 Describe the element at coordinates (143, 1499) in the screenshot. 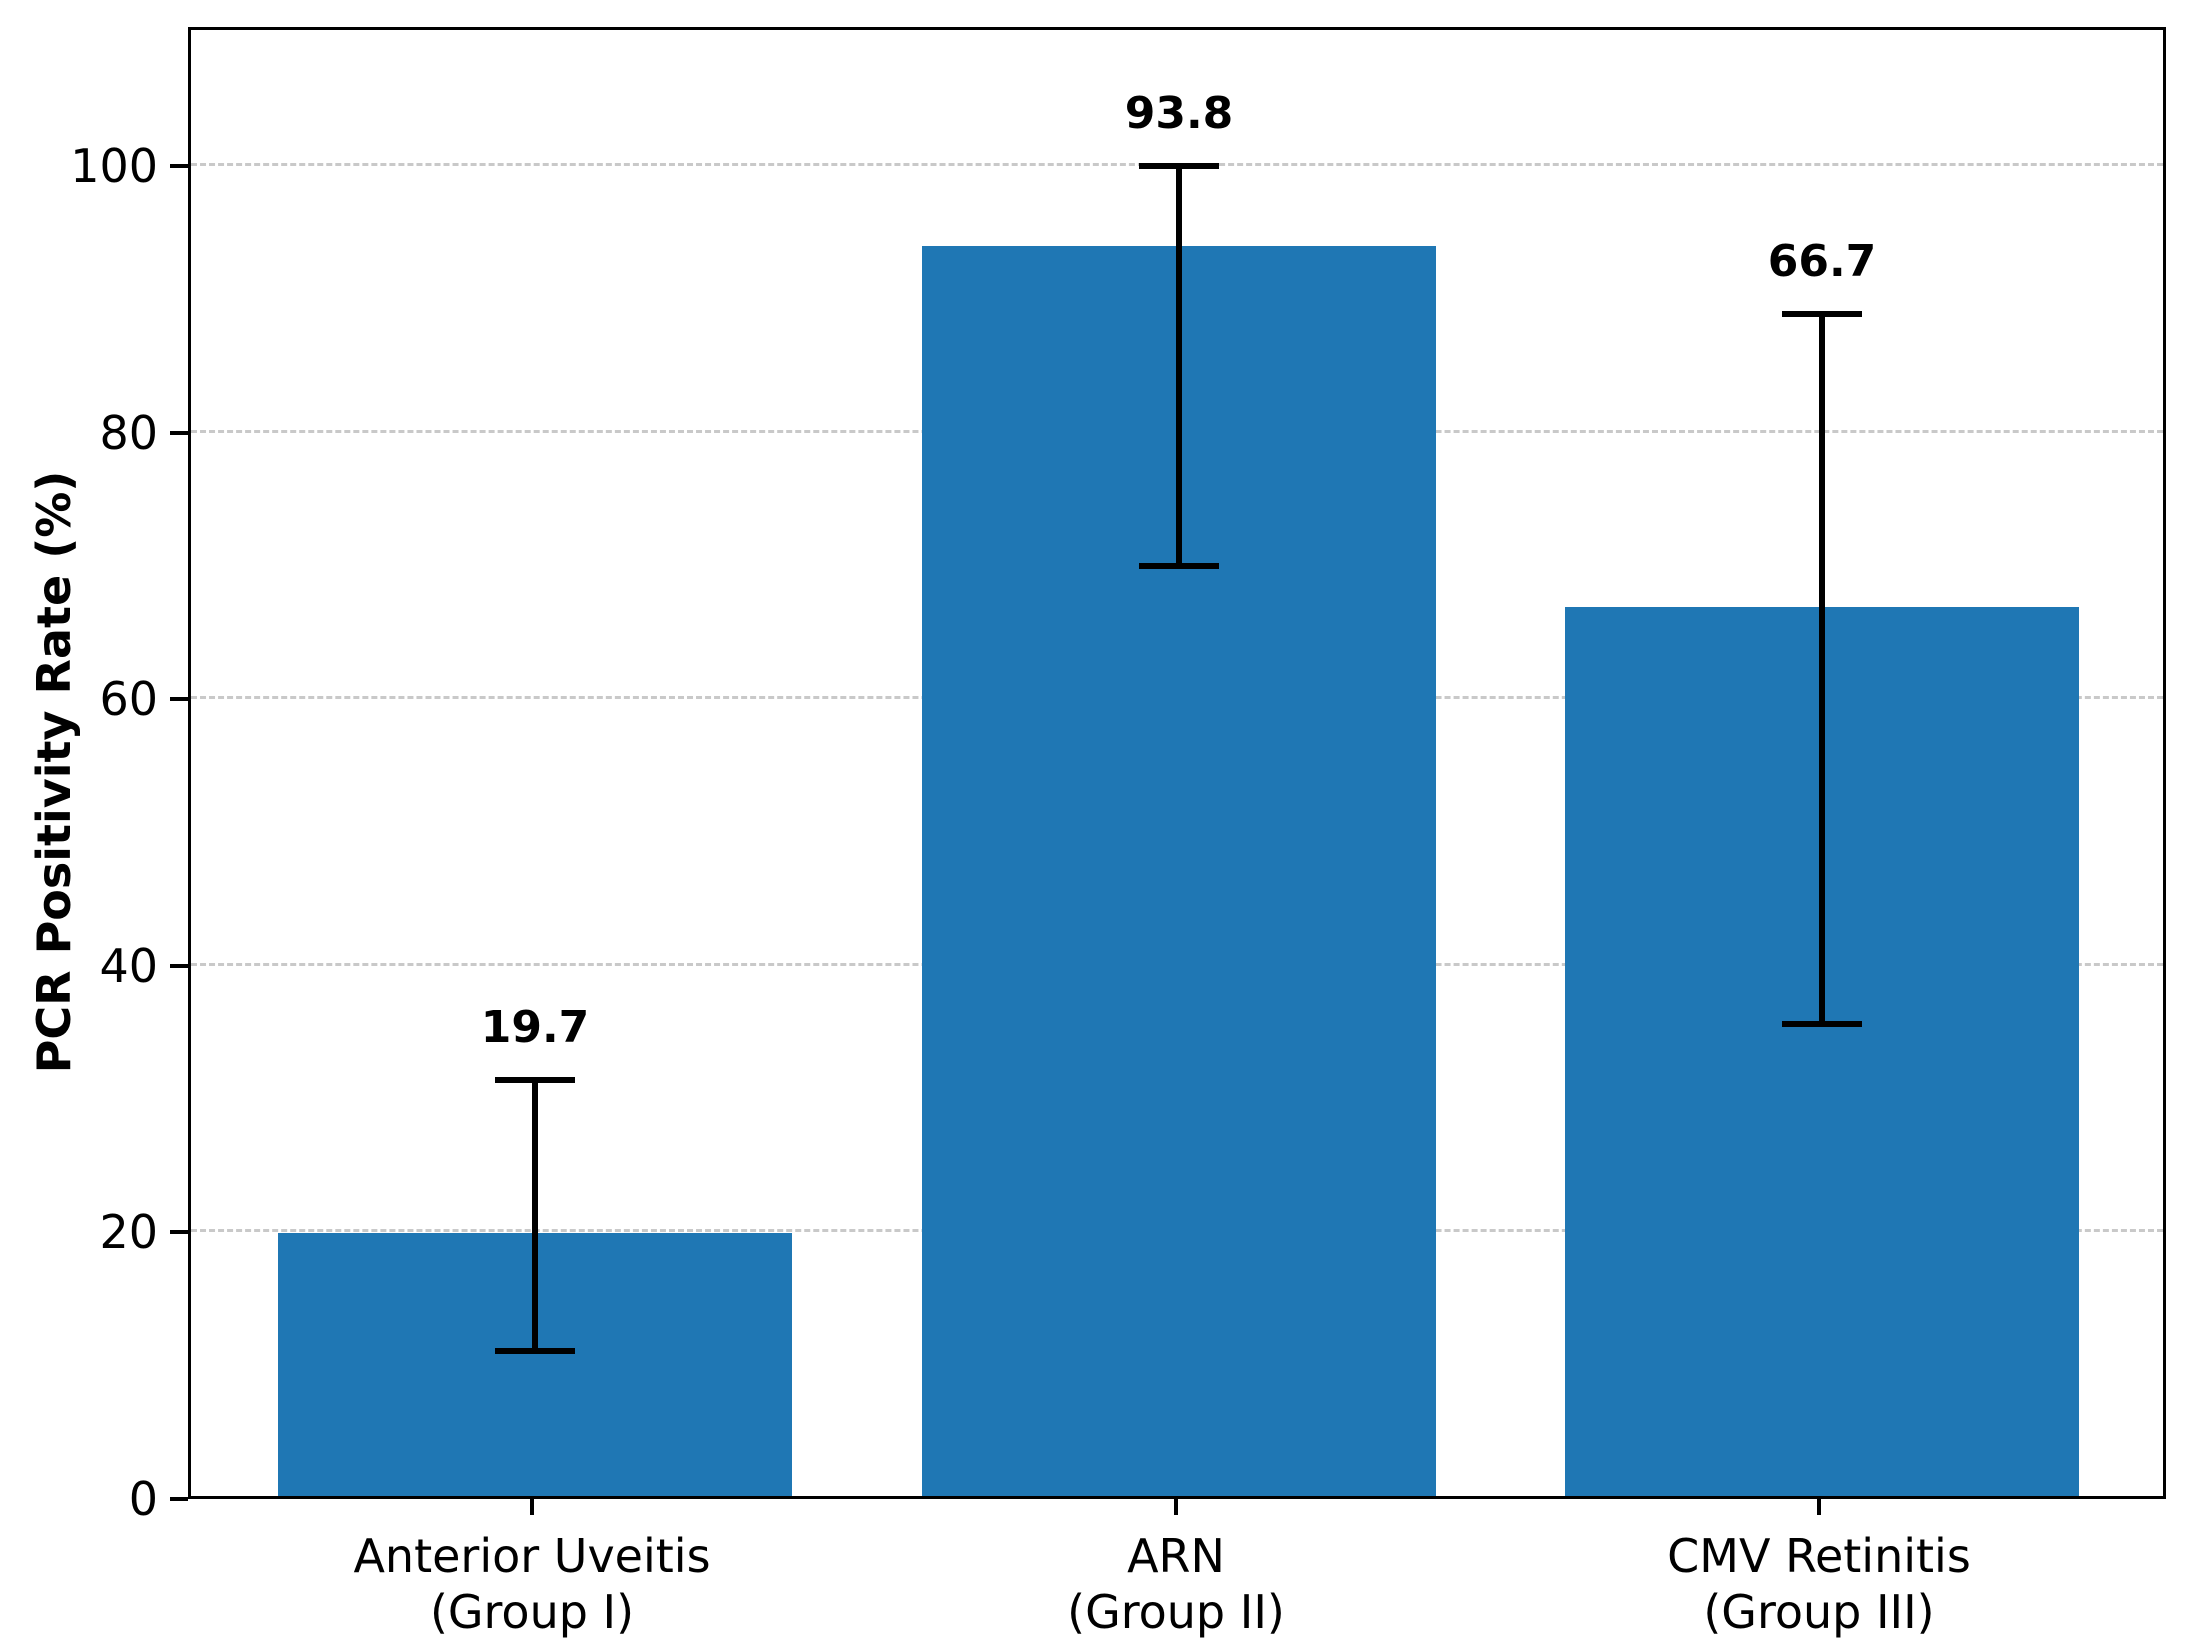

I see `y-tick-label-0: 0` at that location.